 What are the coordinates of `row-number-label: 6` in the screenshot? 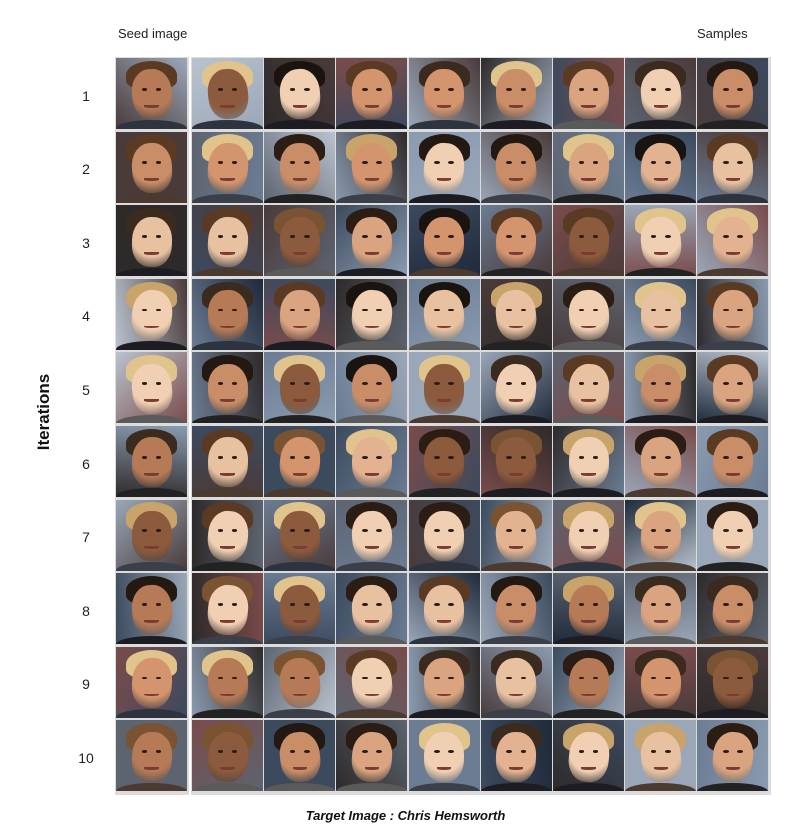 It's located at (86, 463).